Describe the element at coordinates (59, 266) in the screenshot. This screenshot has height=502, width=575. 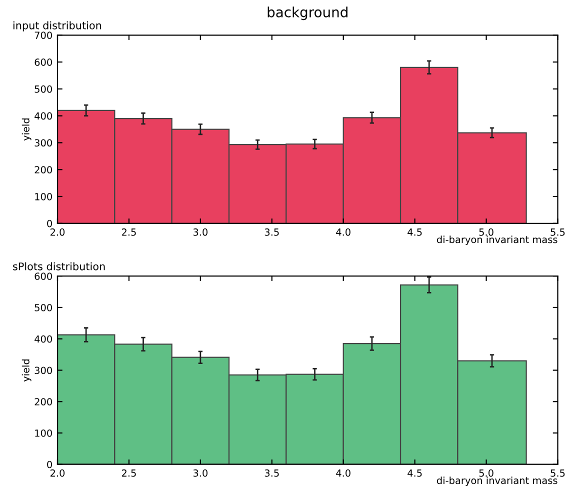
I see `chart-title: sPlots distribution` at that location.